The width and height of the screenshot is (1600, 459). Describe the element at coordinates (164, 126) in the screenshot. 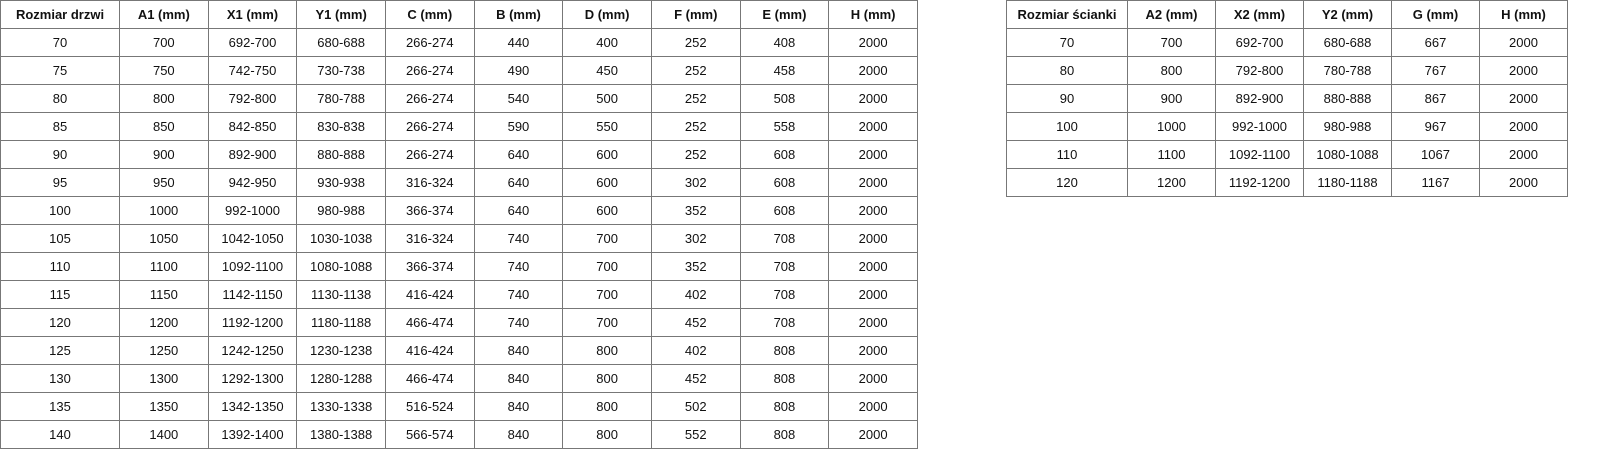

I see `table-cell: 850` at that location.